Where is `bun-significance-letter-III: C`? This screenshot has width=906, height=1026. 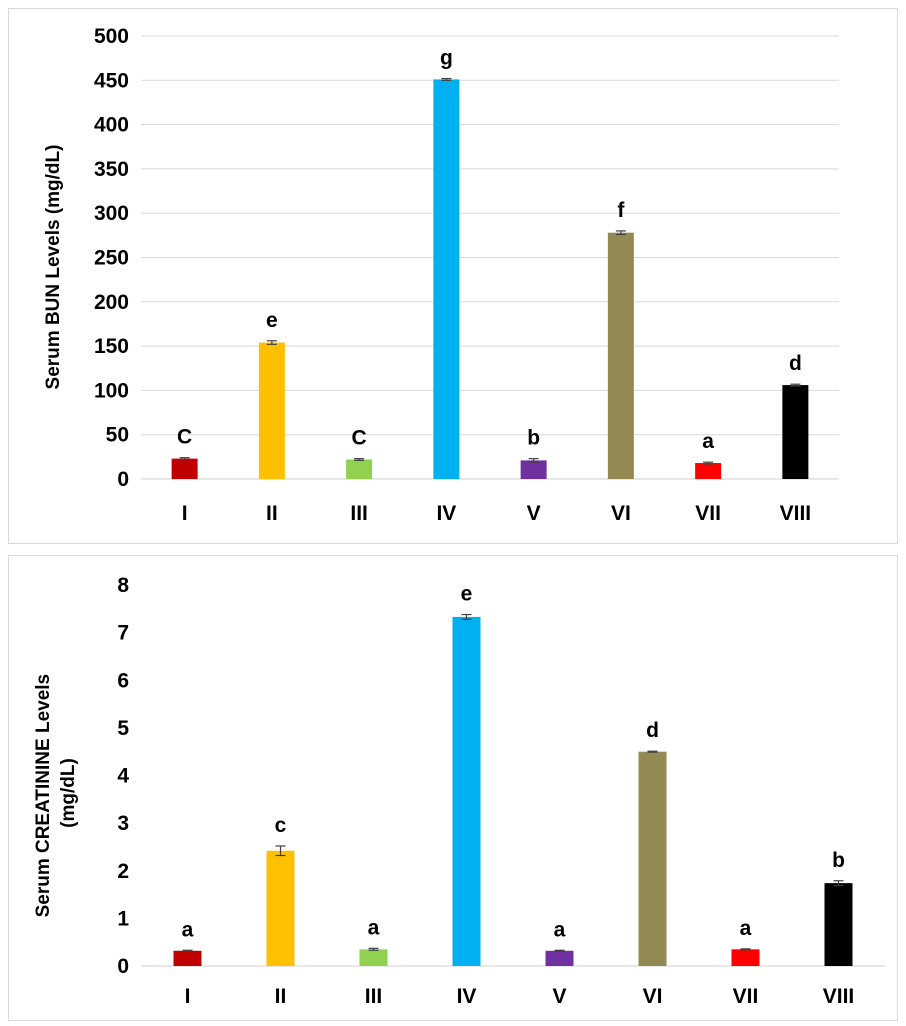
bun-significance-letter-III: C is located at coordinates (359, 438).